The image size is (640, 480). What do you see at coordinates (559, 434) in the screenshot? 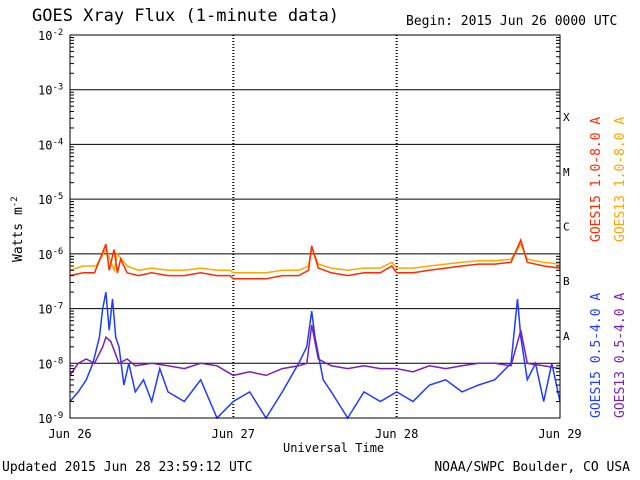
I see `x-tick-label: Jun 29` at bounding box center [559, 434].